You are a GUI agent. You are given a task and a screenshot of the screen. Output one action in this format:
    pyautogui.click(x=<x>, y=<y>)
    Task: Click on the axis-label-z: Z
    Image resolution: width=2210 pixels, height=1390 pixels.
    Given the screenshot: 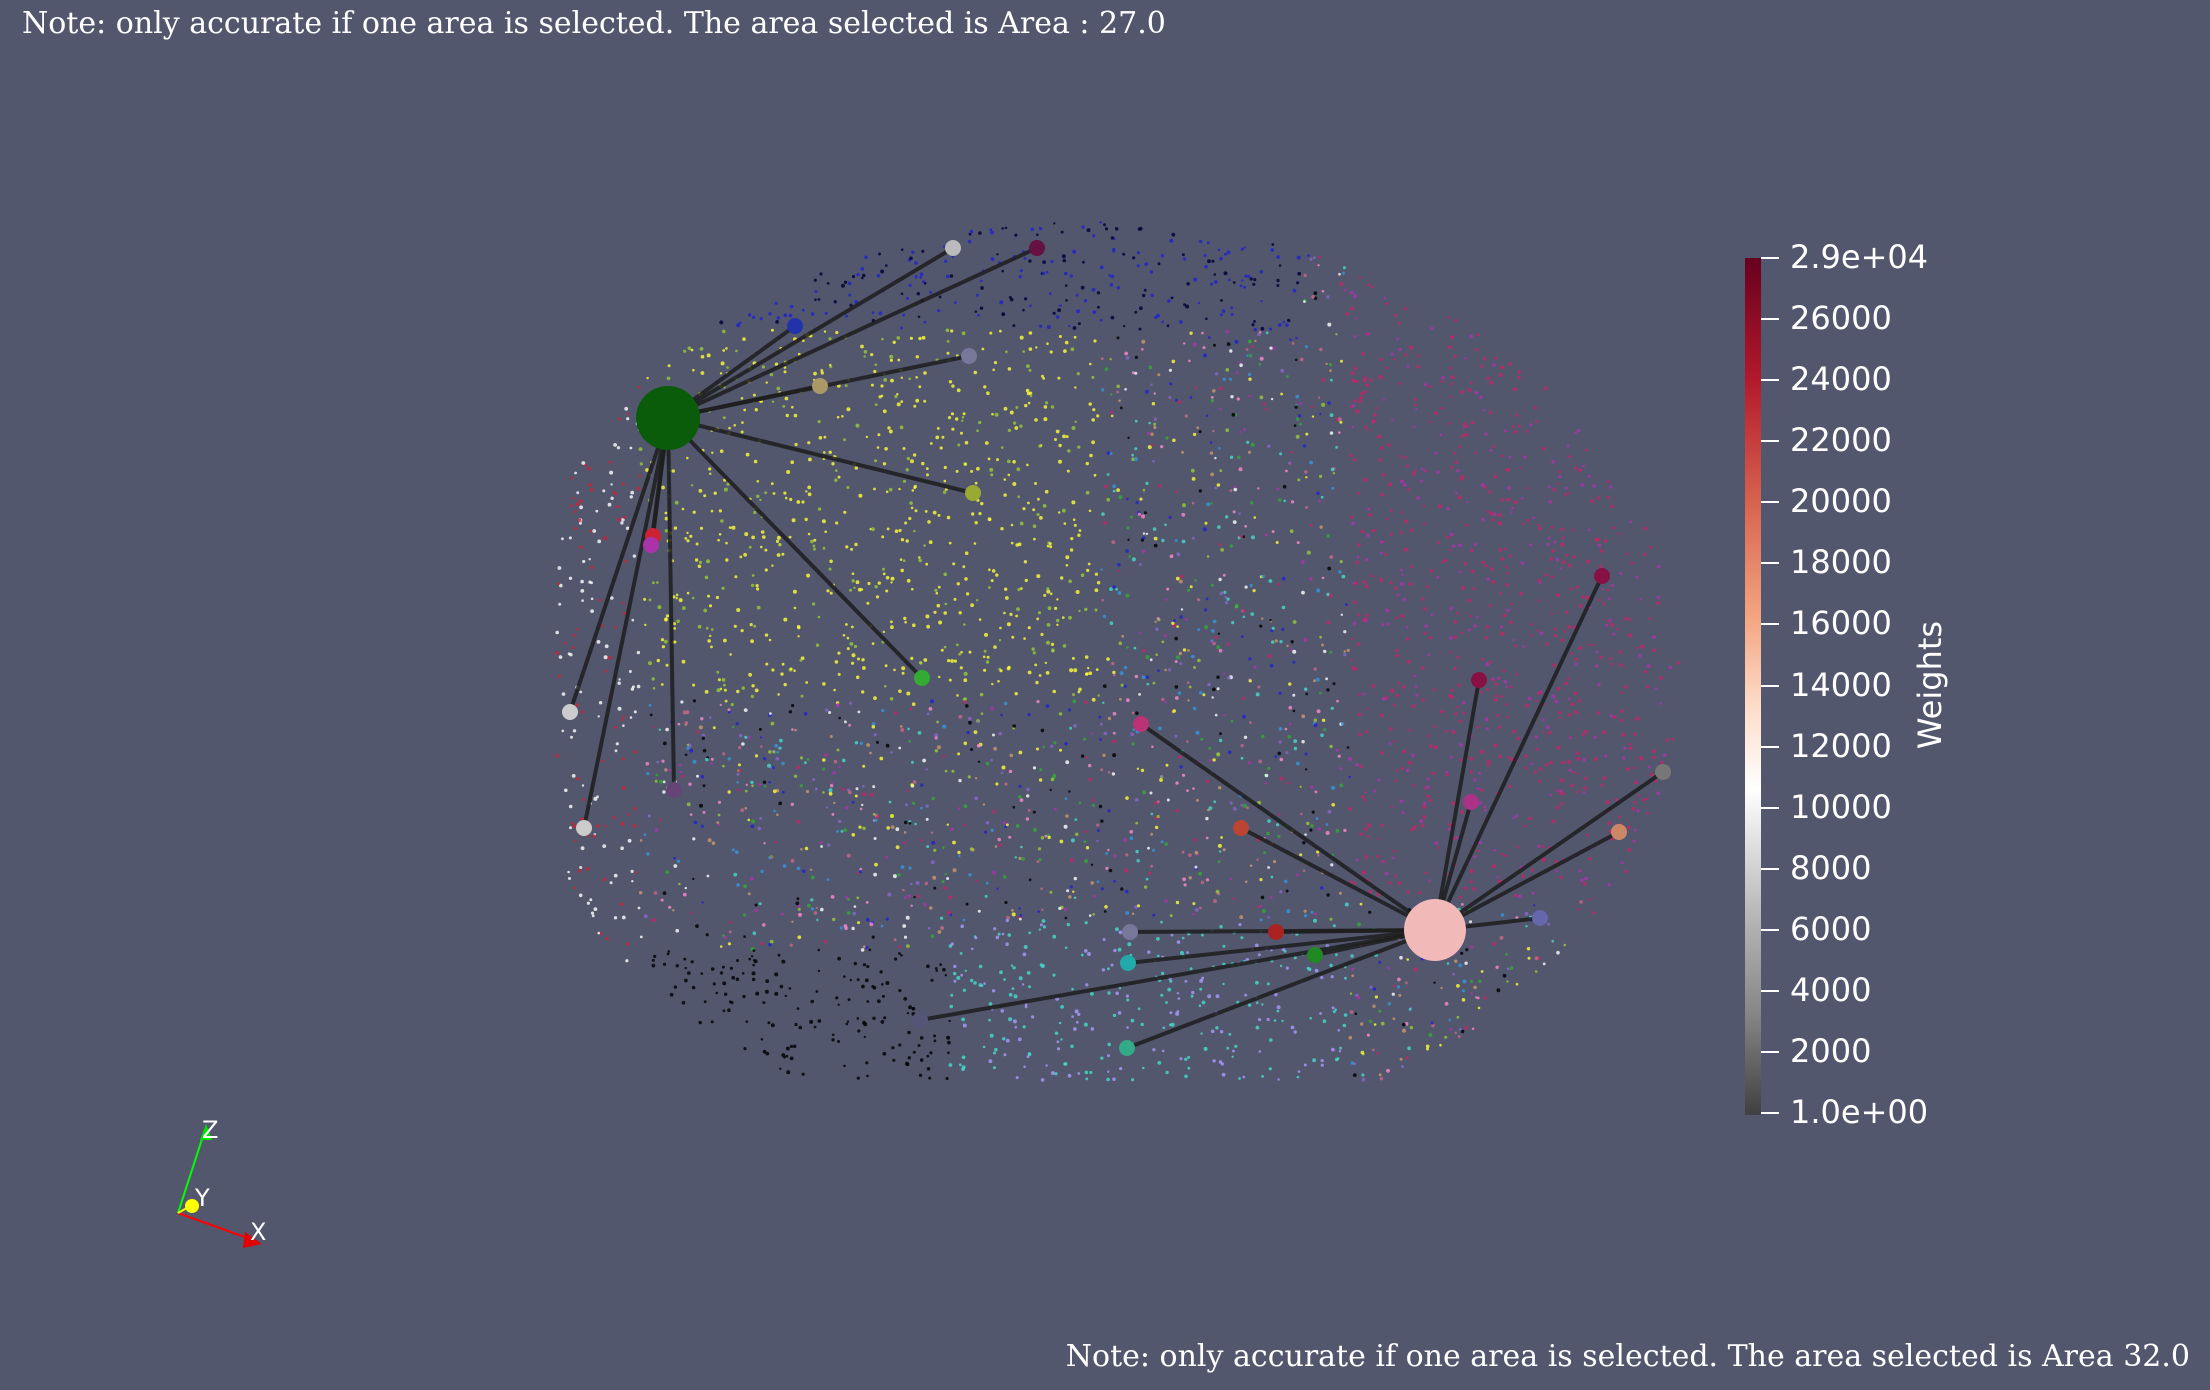 What is the action you would take?
    pyautogui.click(x=210, y=1130)
    